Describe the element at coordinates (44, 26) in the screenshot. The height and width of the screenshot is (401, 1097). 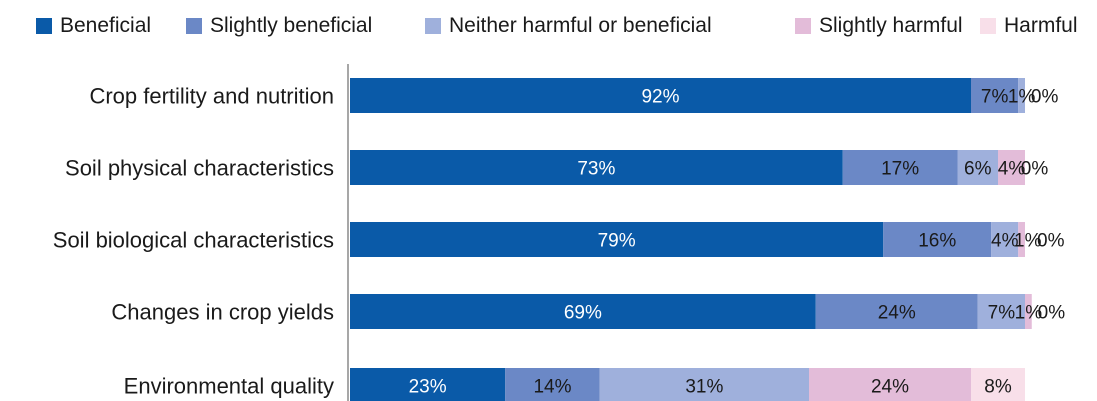
I see `legend-swatch-beneficial` at that location.